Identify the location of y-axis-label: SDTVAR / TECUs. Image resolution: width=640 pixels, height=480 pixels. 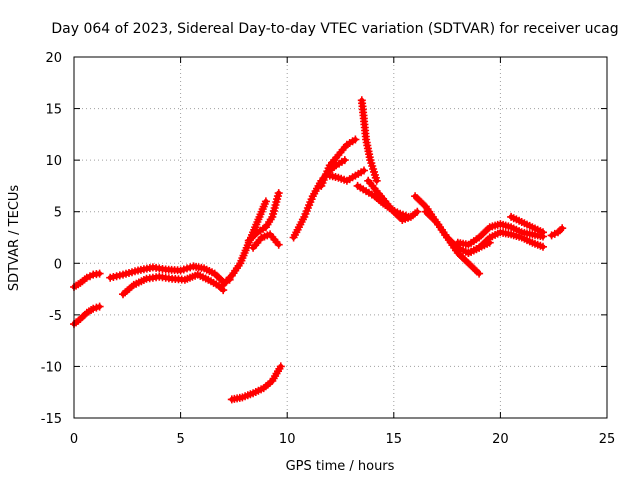
(14, 238).